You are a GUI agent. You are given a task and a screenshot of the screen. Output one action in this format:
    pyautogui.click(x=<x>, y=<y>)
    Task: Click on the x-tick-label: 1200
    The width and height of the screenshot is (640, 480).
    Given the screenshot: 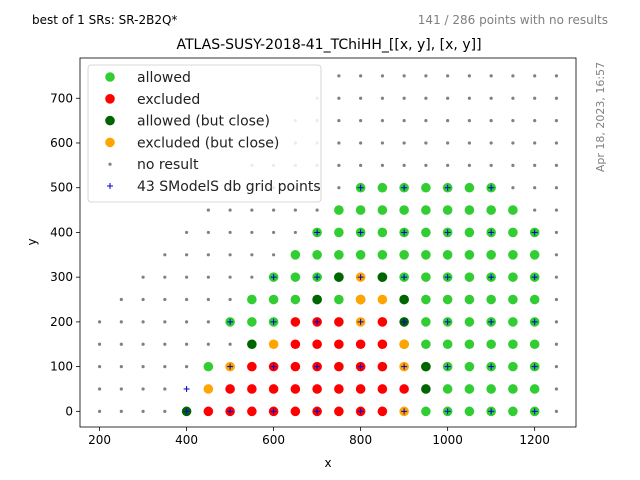 What is the action you would take?
    pyautogui.click(x=534, y=440)
    